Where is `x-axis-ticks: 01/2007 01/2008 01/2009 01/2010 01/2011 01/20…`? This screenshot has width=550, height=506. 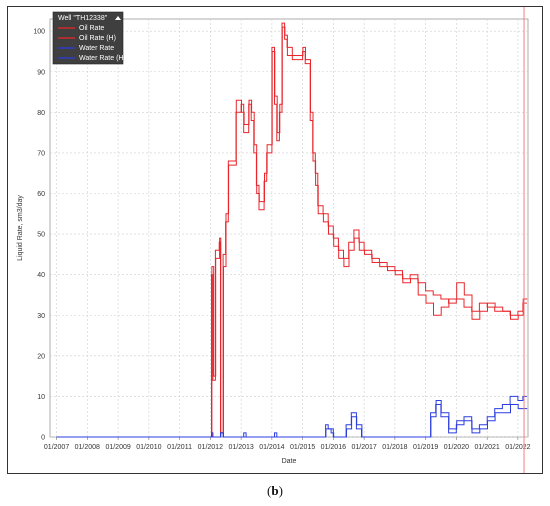 x-axis-ticks: 01/2007 01/2008 01/2009 01/2010 01/2011 01/20… is located at coordinates (287, 447).